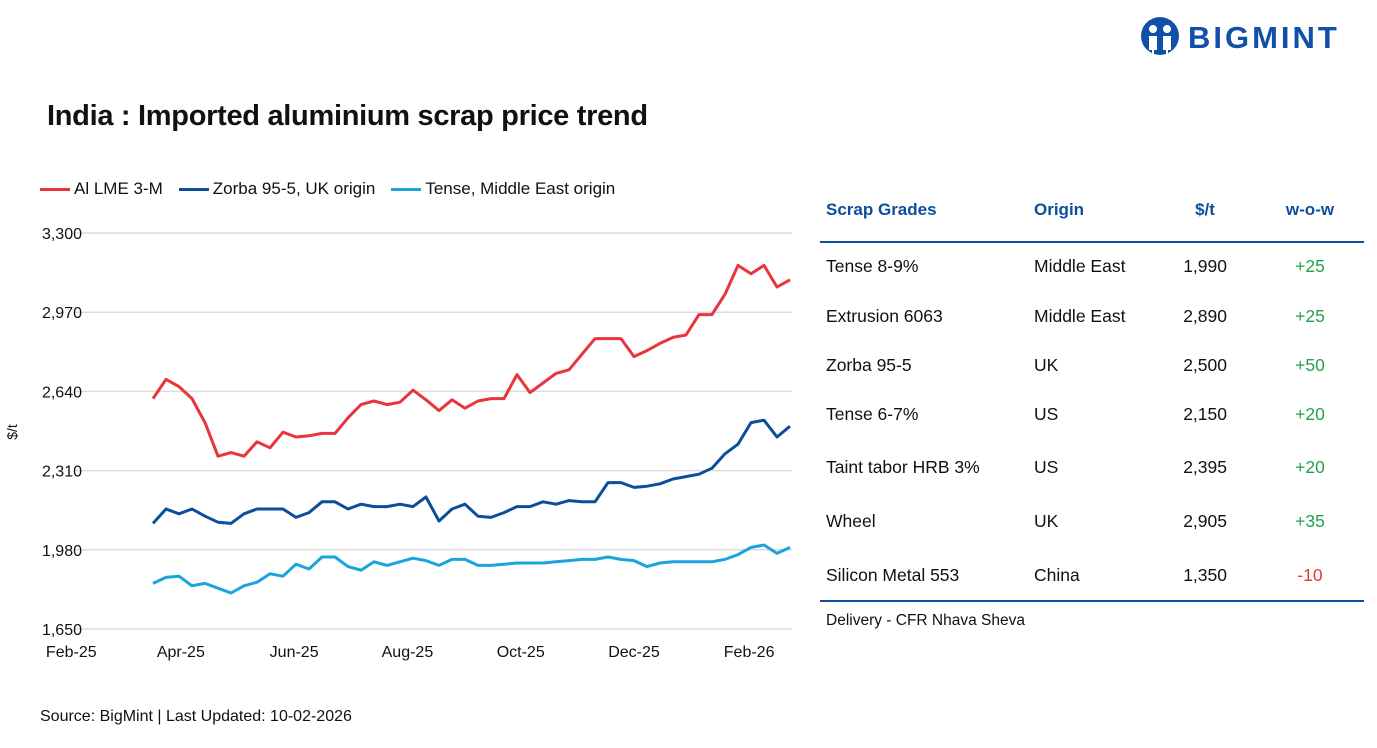 This screenshot has height=748, width=1377. I want to click on cell-wow: +50, so click(1310, 365).